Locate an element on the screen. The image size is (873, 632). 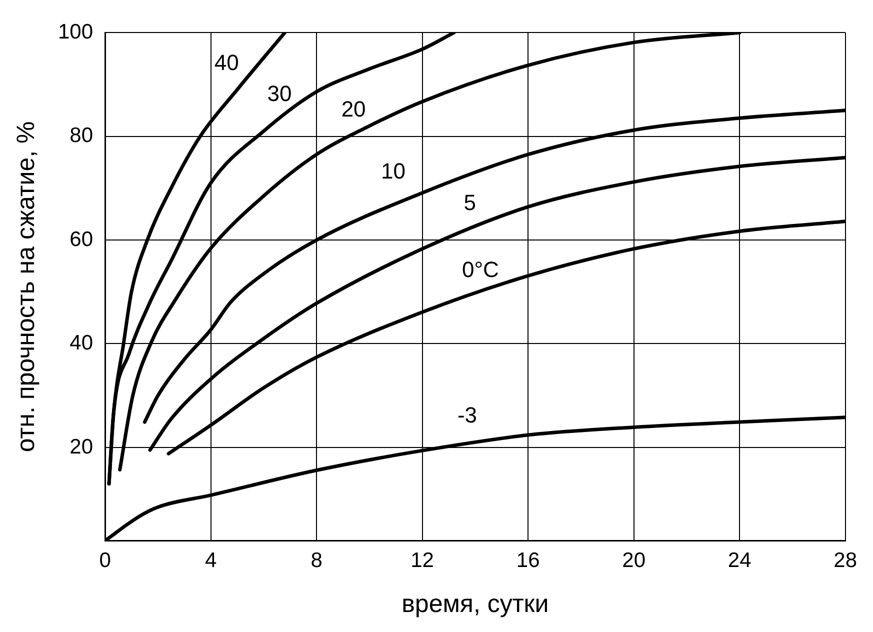
series-label: 20 is located at coordinates (353, 109).